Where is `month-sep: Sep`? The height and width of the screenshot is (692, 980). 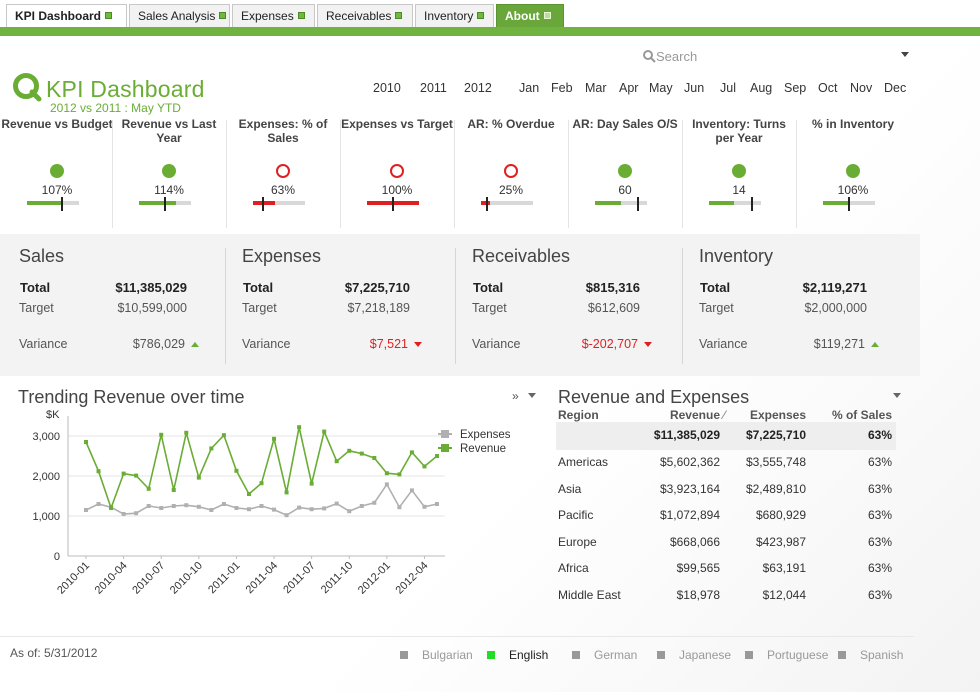
month-sep: Sep is located at coordinates (795, 88).